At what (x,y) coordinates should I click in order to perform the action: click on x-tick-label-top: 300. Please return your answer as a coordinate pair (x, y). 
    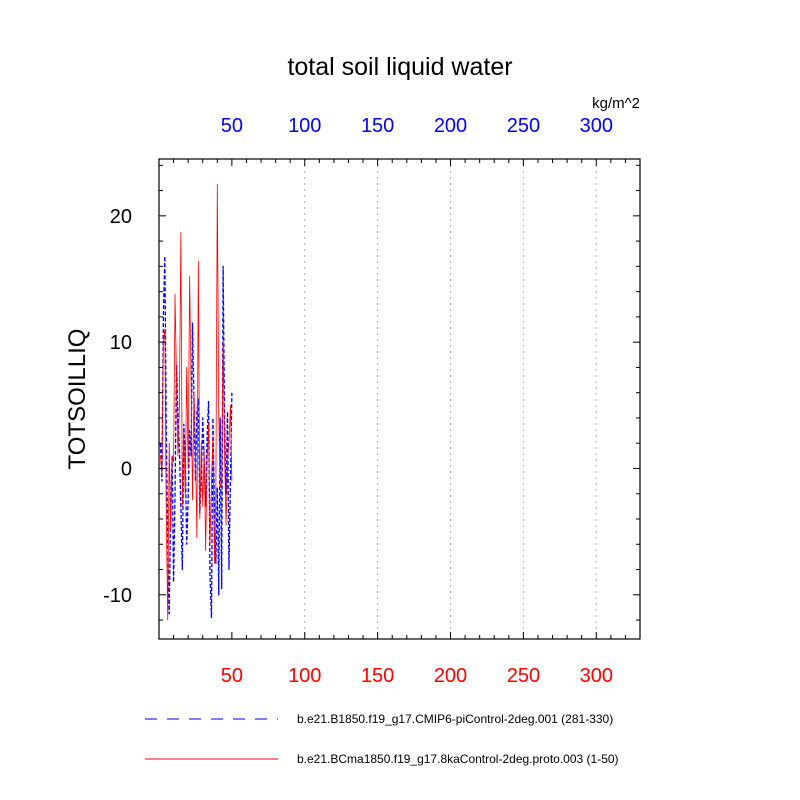
    Looking at the image, I should click on (596, 126).